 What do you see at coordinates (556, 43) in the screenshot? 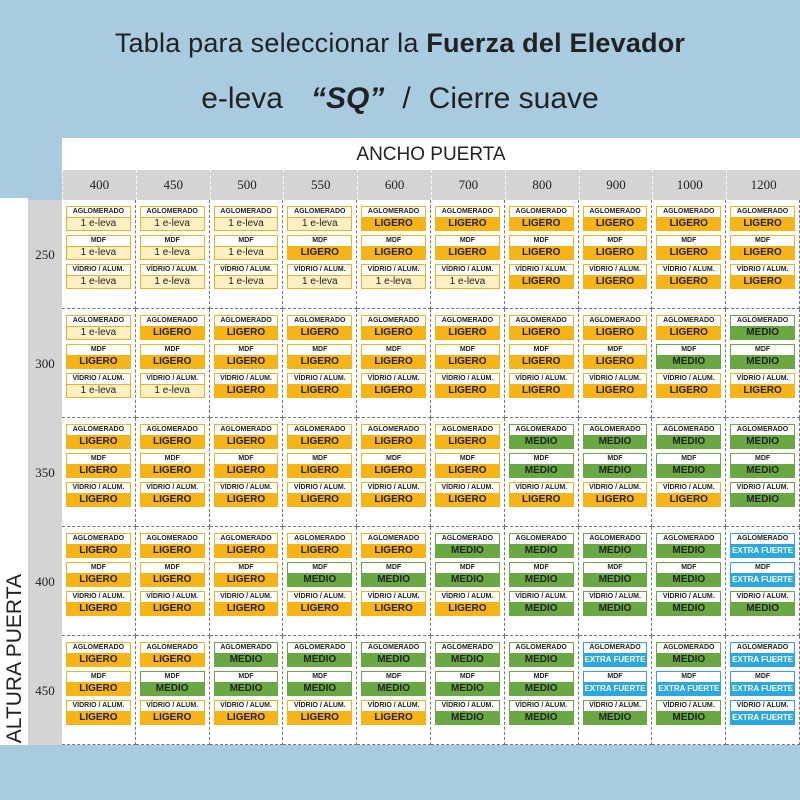
I see `title-bold: Fuerza del Elevador` at bounding box center [556, 43].